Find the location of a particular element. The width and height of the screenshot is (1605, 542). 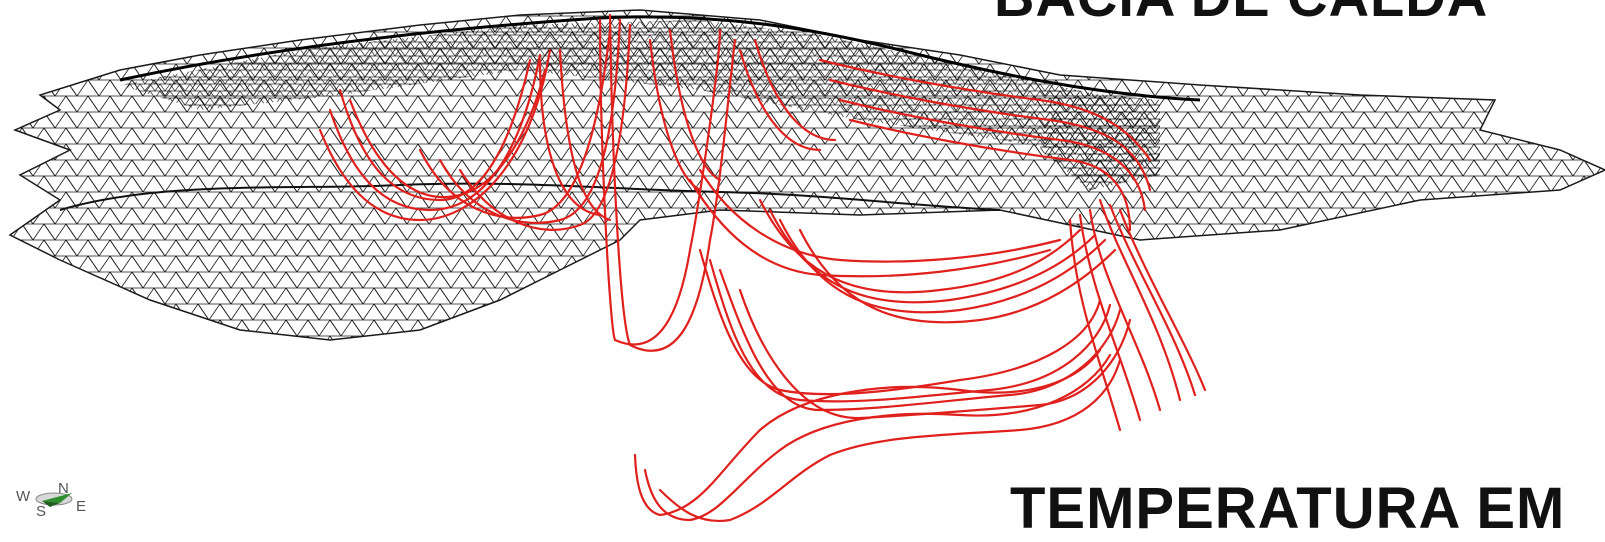

compass-rose-icon: W S N E is located at coordinates (51, 500).